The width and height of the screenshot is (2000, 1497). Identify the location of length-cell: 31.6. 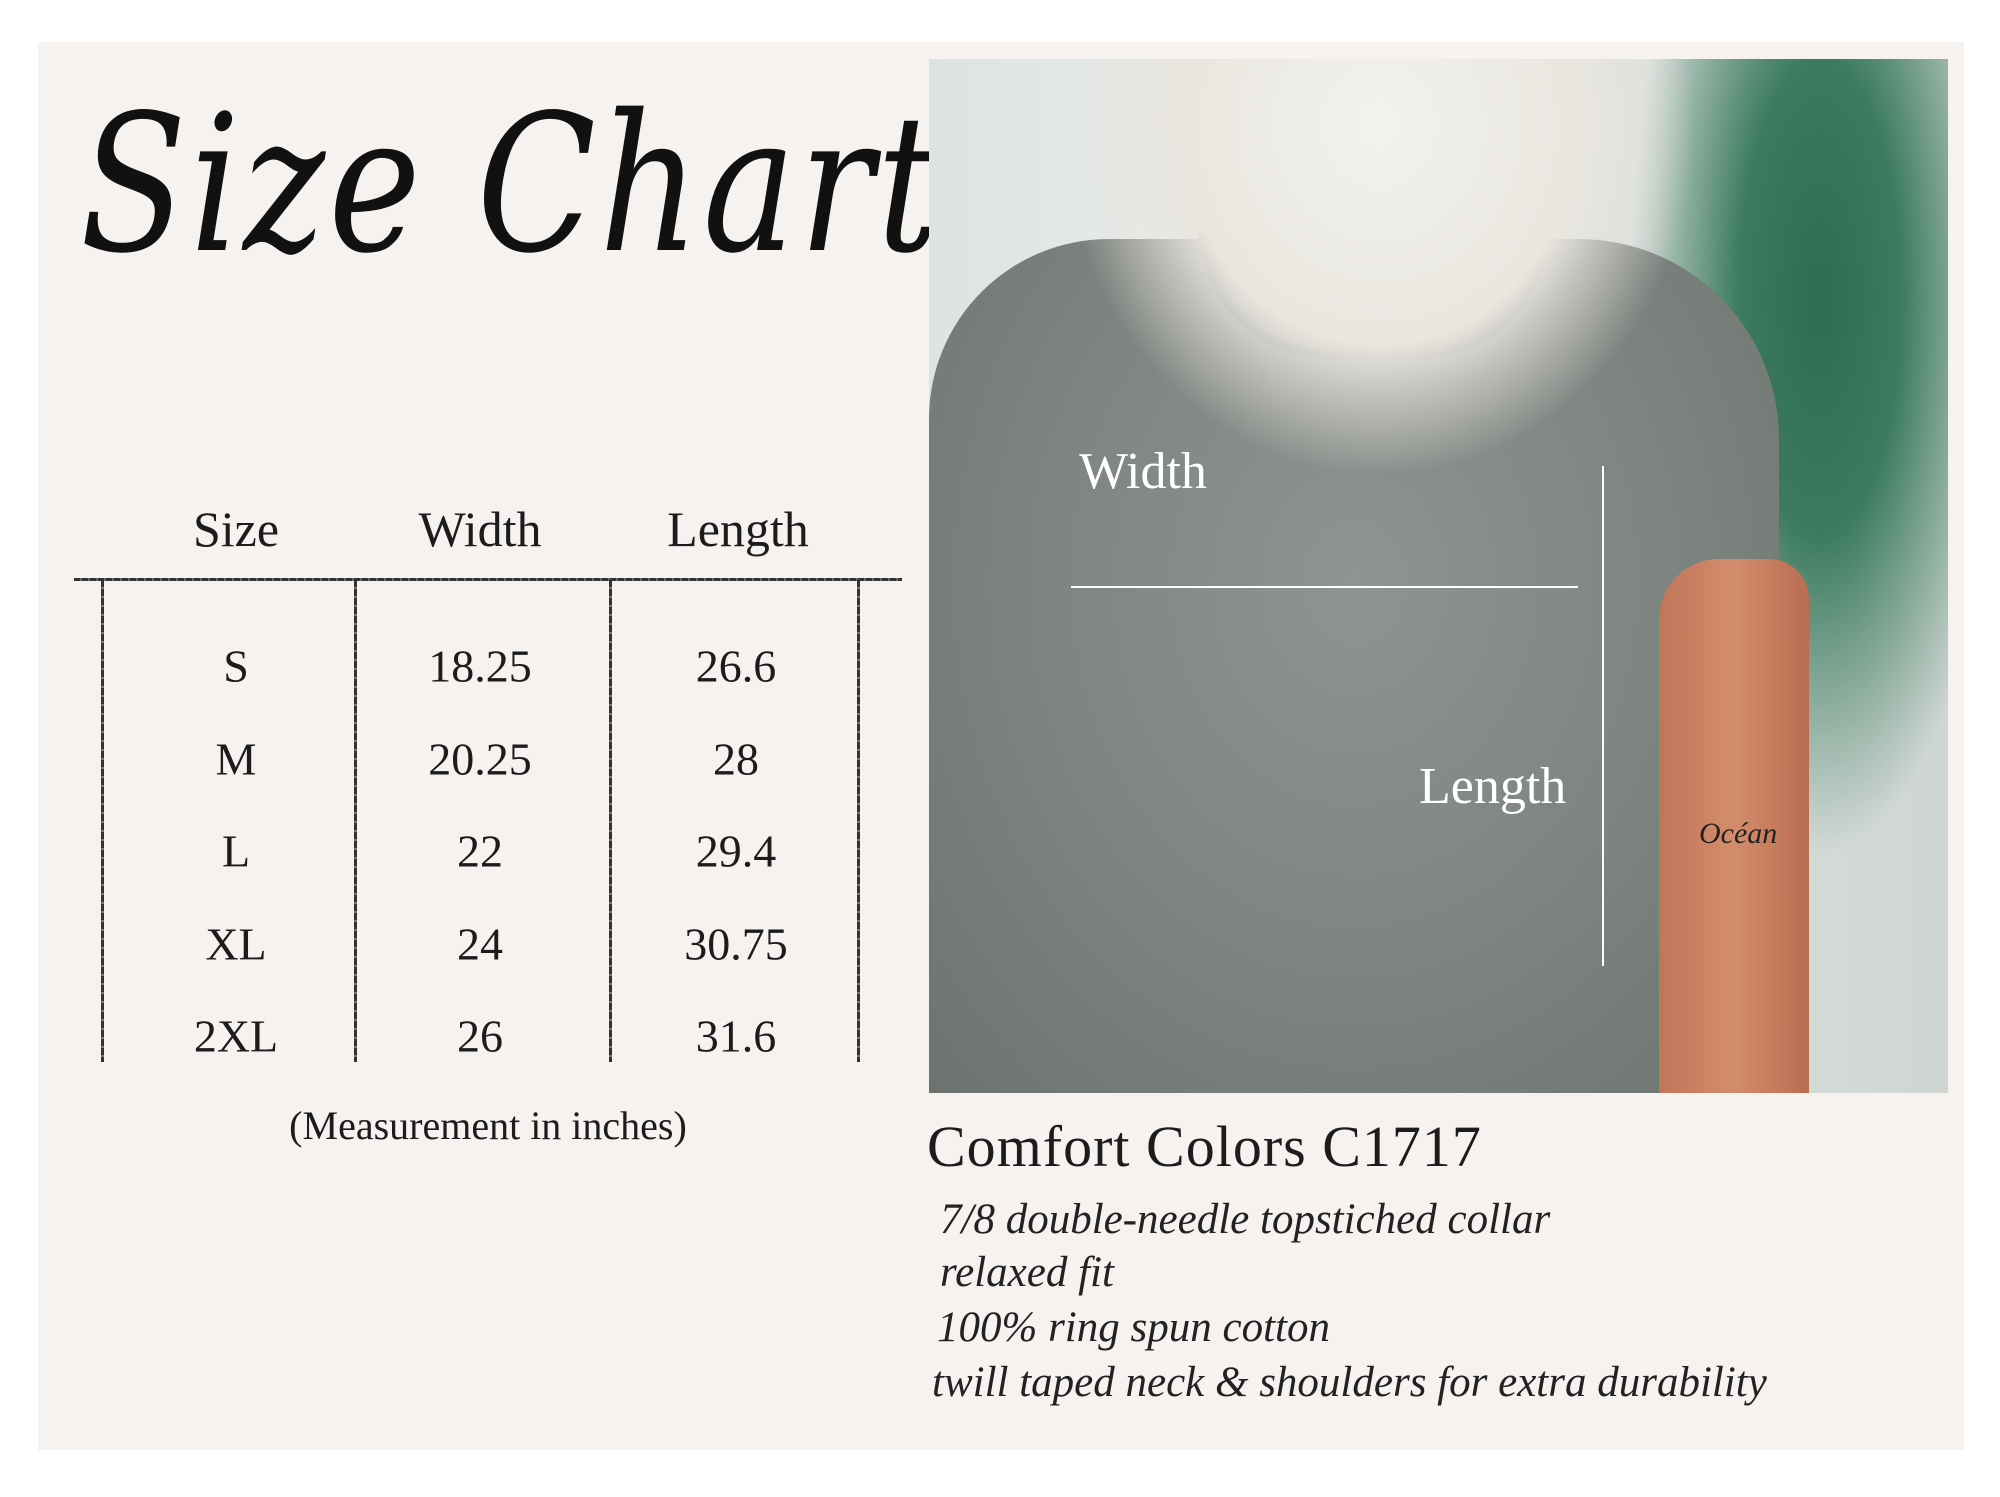
(736, 1036).